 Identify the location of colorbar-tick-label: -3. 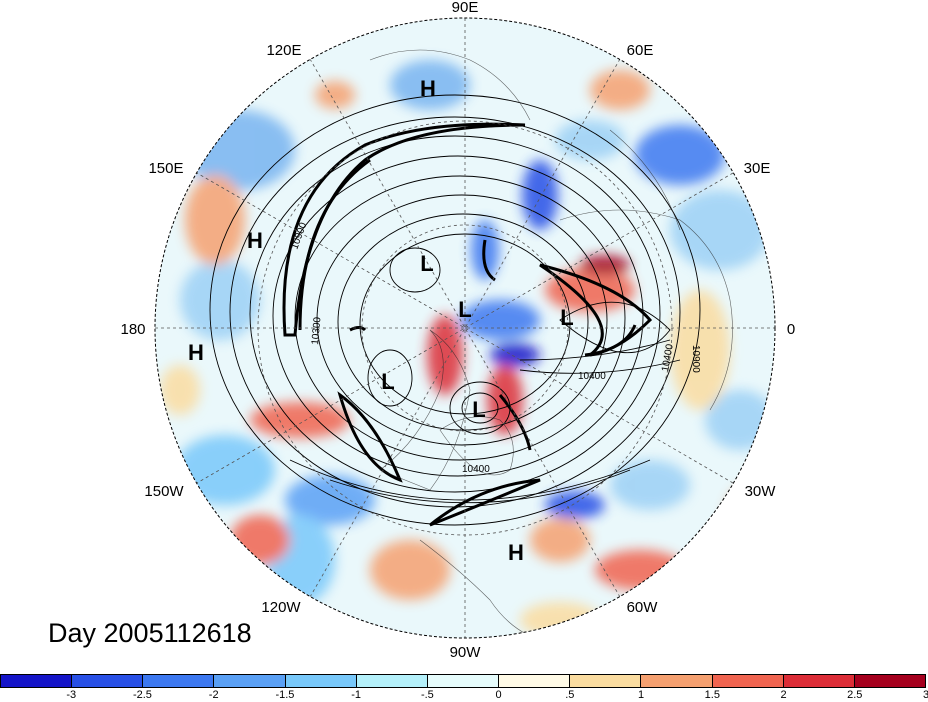
(71, 695).